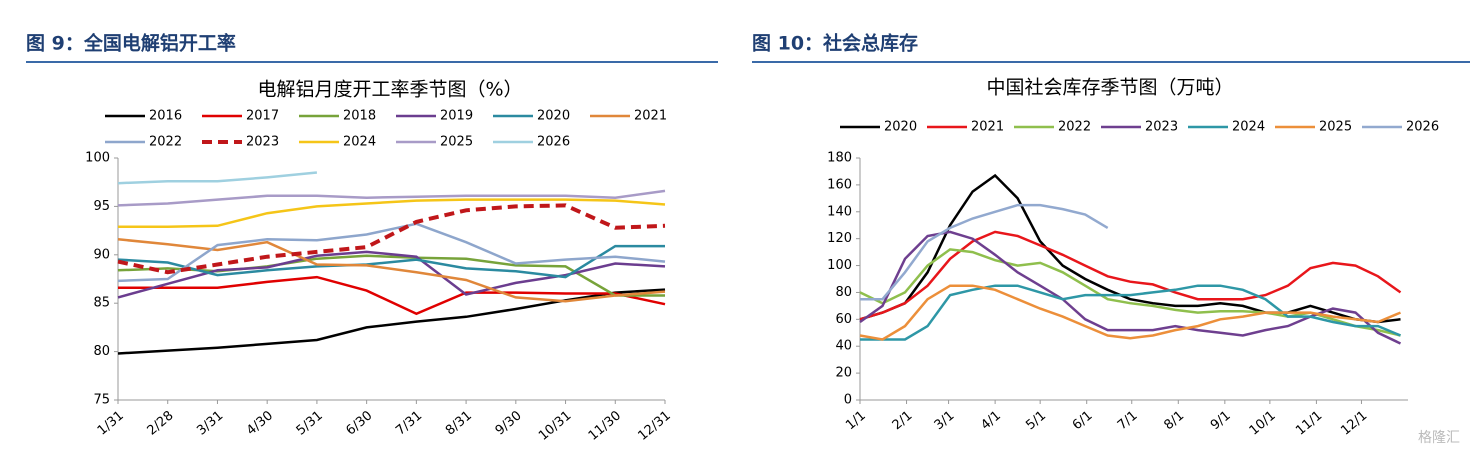 The image size is (1470, 453). What do you see at coordinates (605, 426) in the screenshot?
I see `x-tick-label: 11/30` at bounding box center [605, 426].